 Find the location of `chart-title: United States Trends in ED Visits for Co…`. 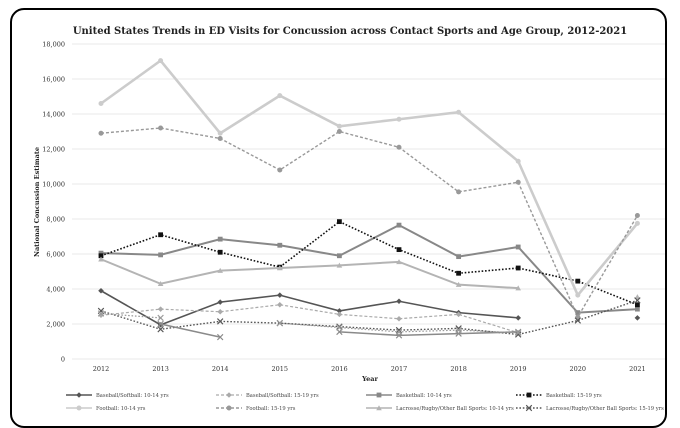

chart-title: United States Trends in ED Visits for Co… is located at coordinates (350, 31).